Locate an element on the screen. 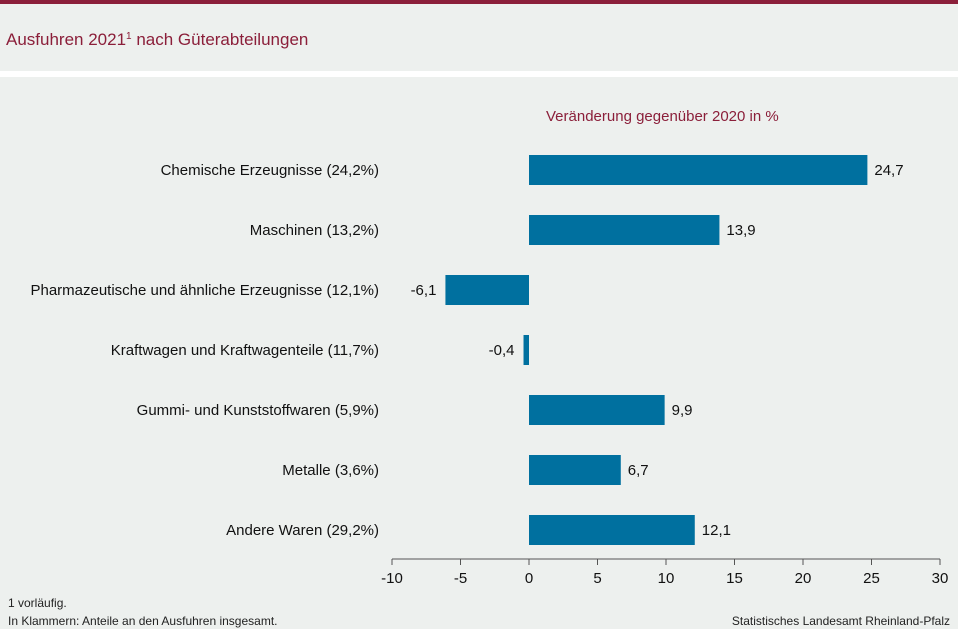  data-label: -6,1 is located at coordinates (424, 290).